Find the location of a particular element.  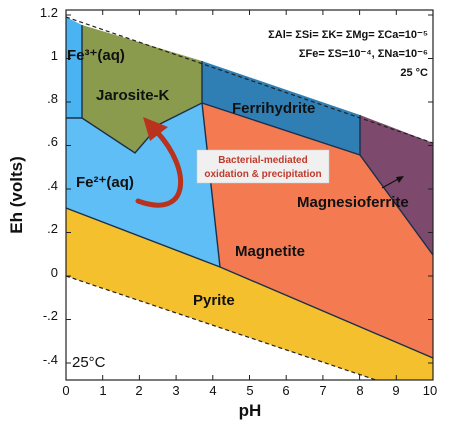

annotation-box is located at coordinates (263, 166).